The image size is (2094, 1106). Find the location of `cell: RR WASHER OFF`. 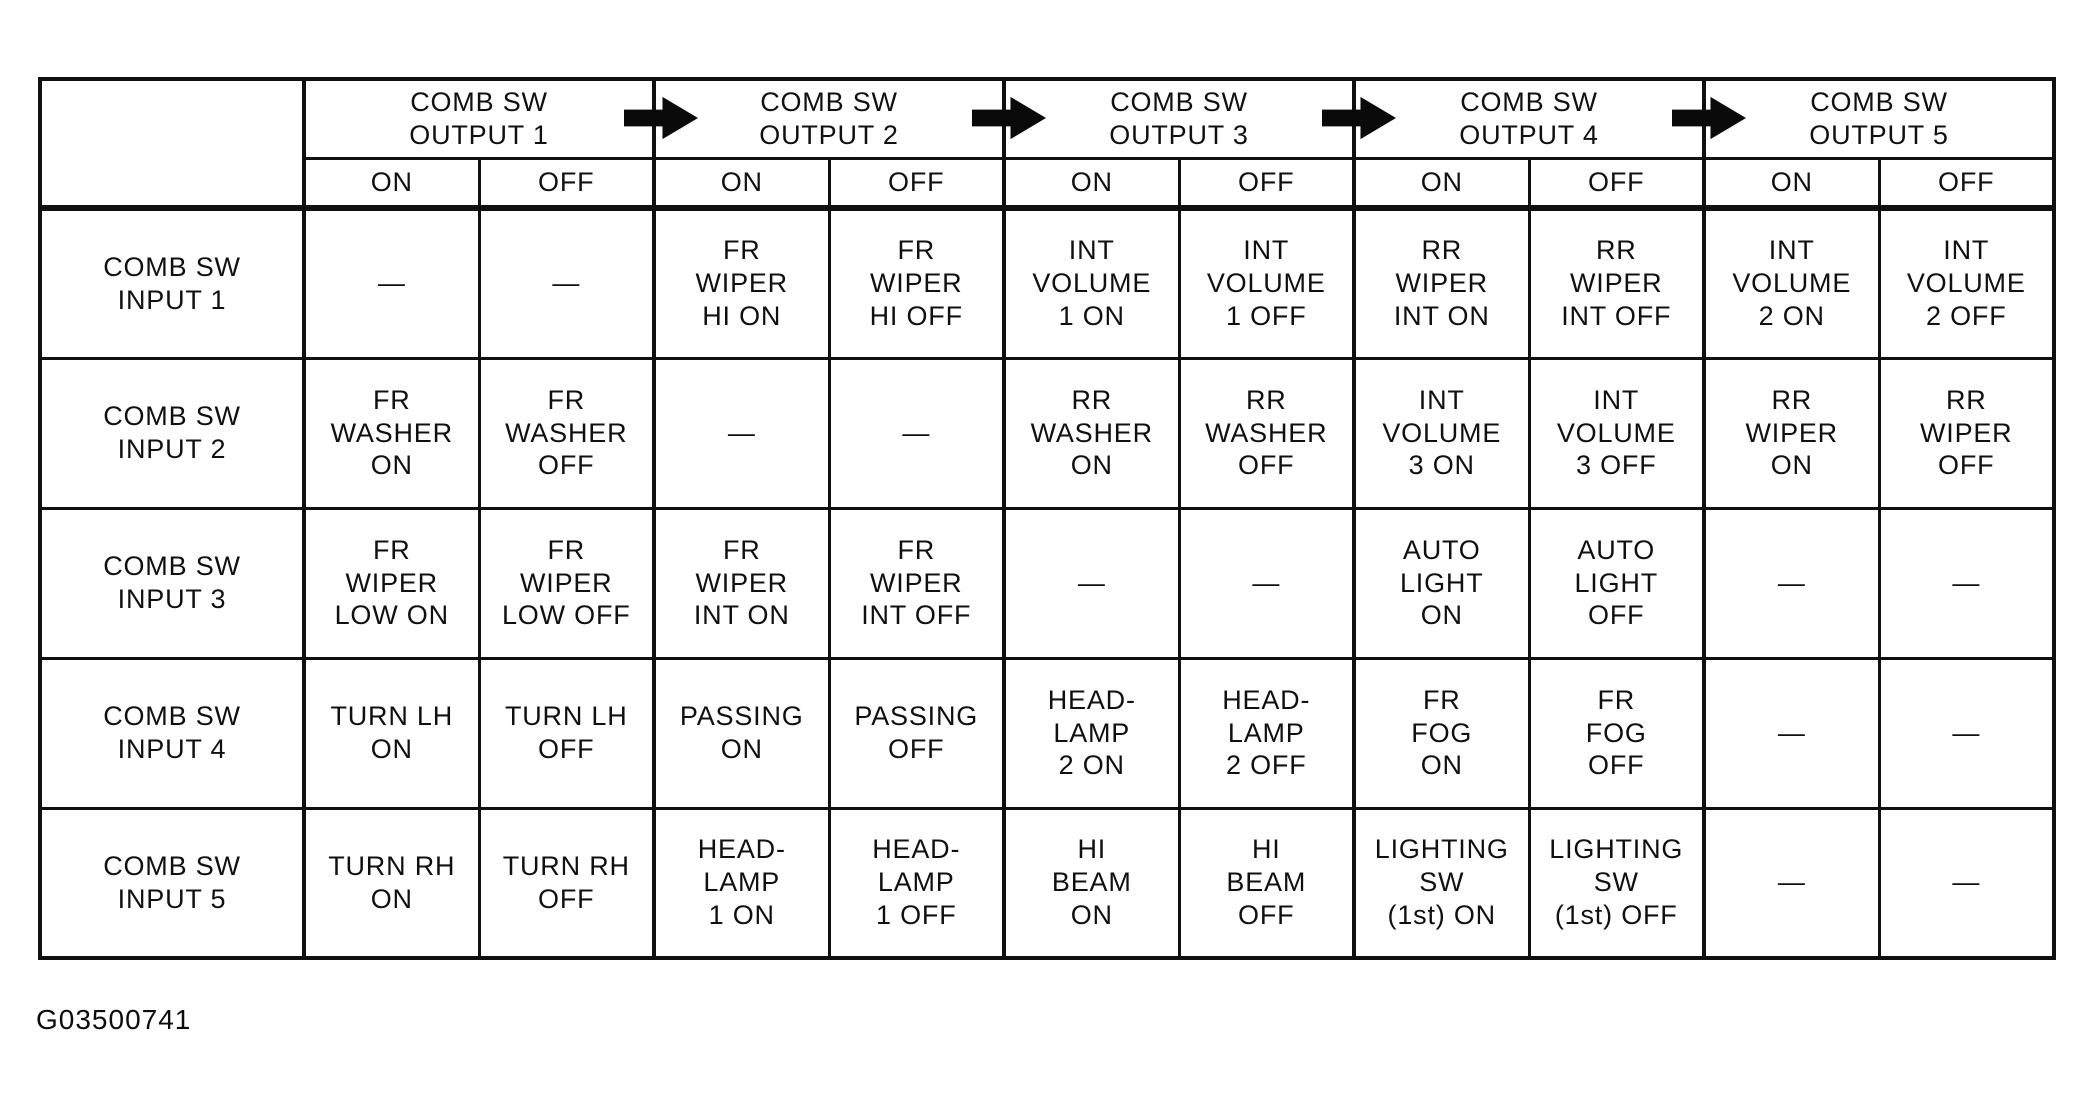

cell: RR WASHER OFF is located at coordinates (1266, 433).